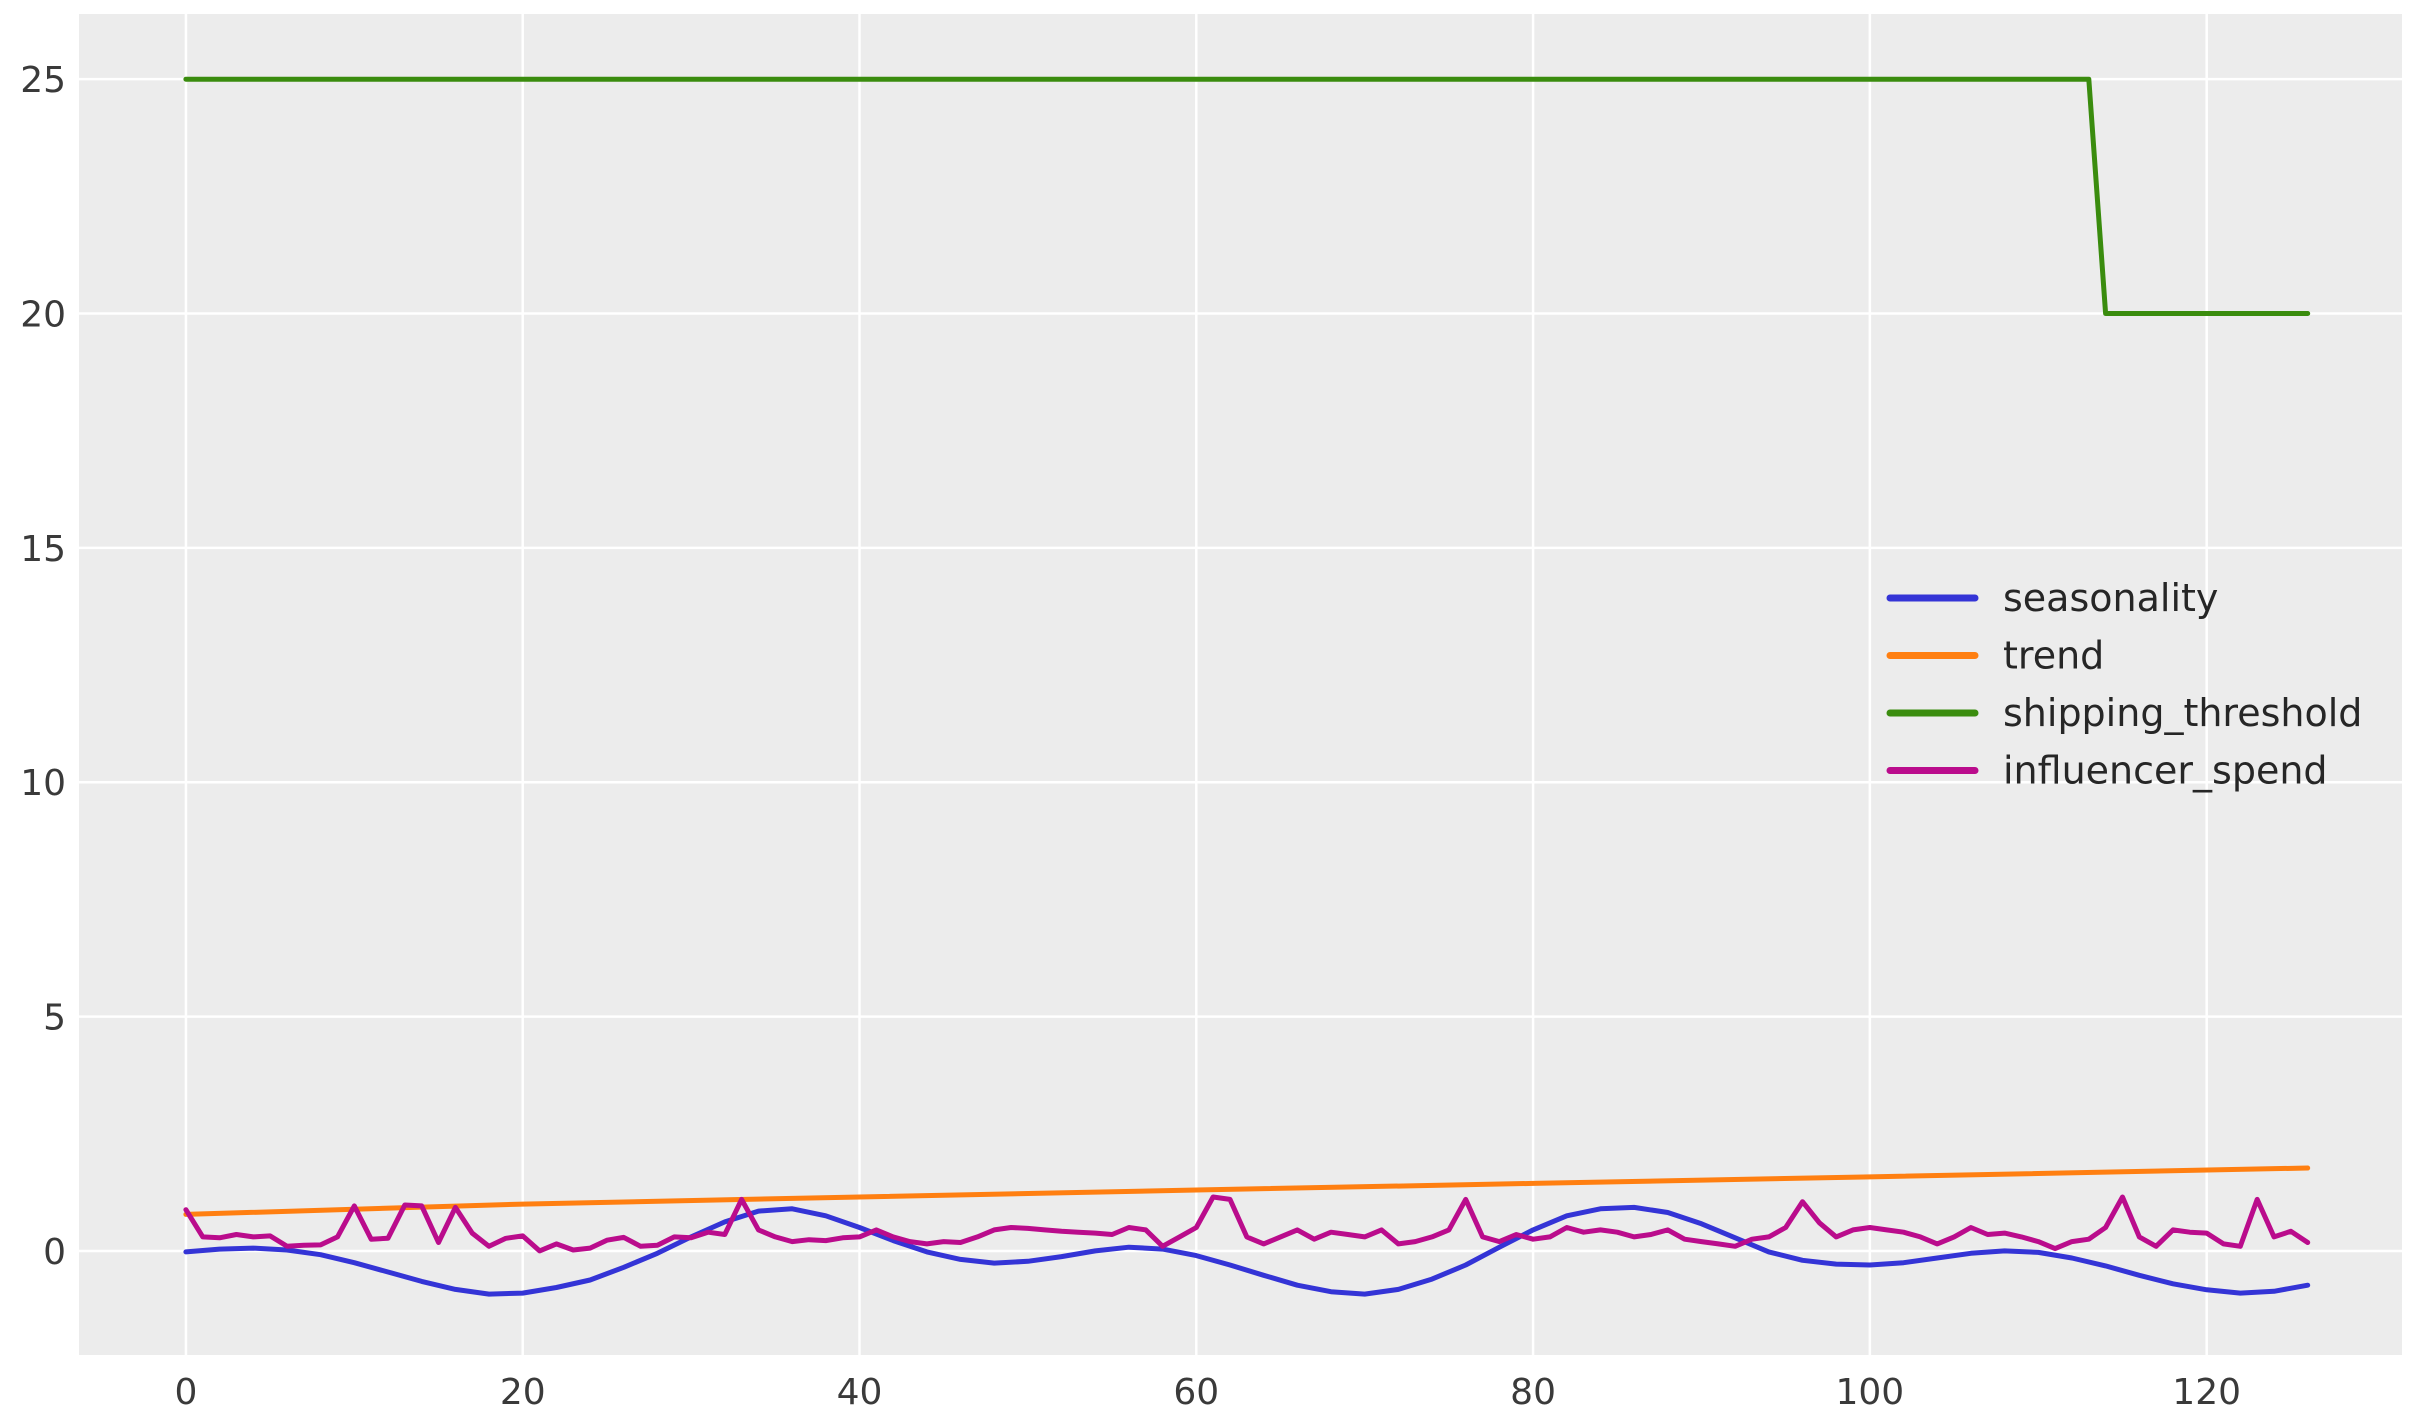 The image size is (2423, 1423). I want to click on x-tick-label: 0, so click(185, 1392).